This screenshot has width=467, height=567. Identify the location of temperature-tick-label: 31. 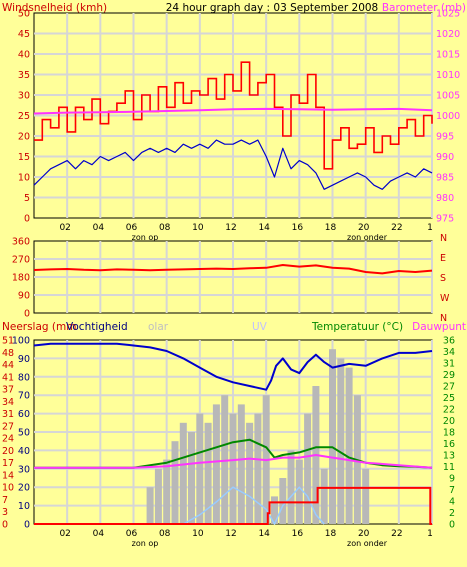
(449, 364).